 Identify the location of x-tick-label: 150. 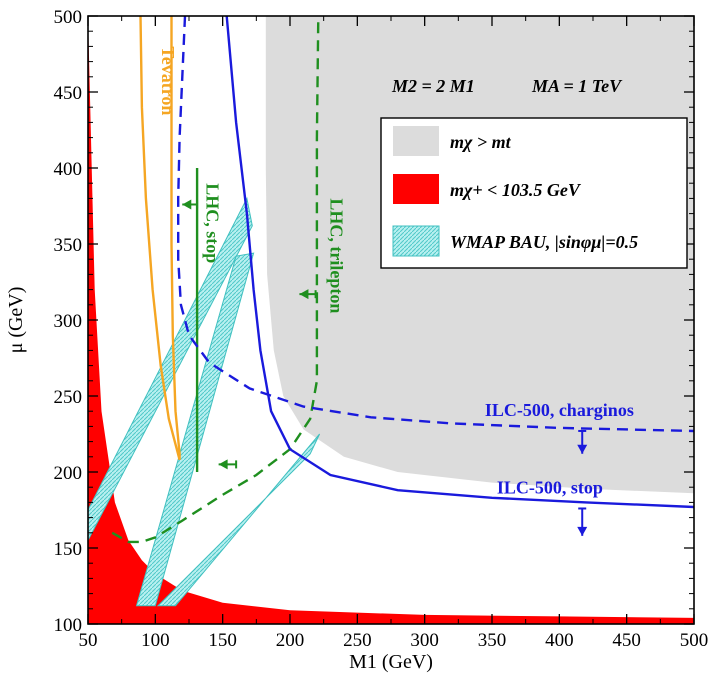
(222, 640).